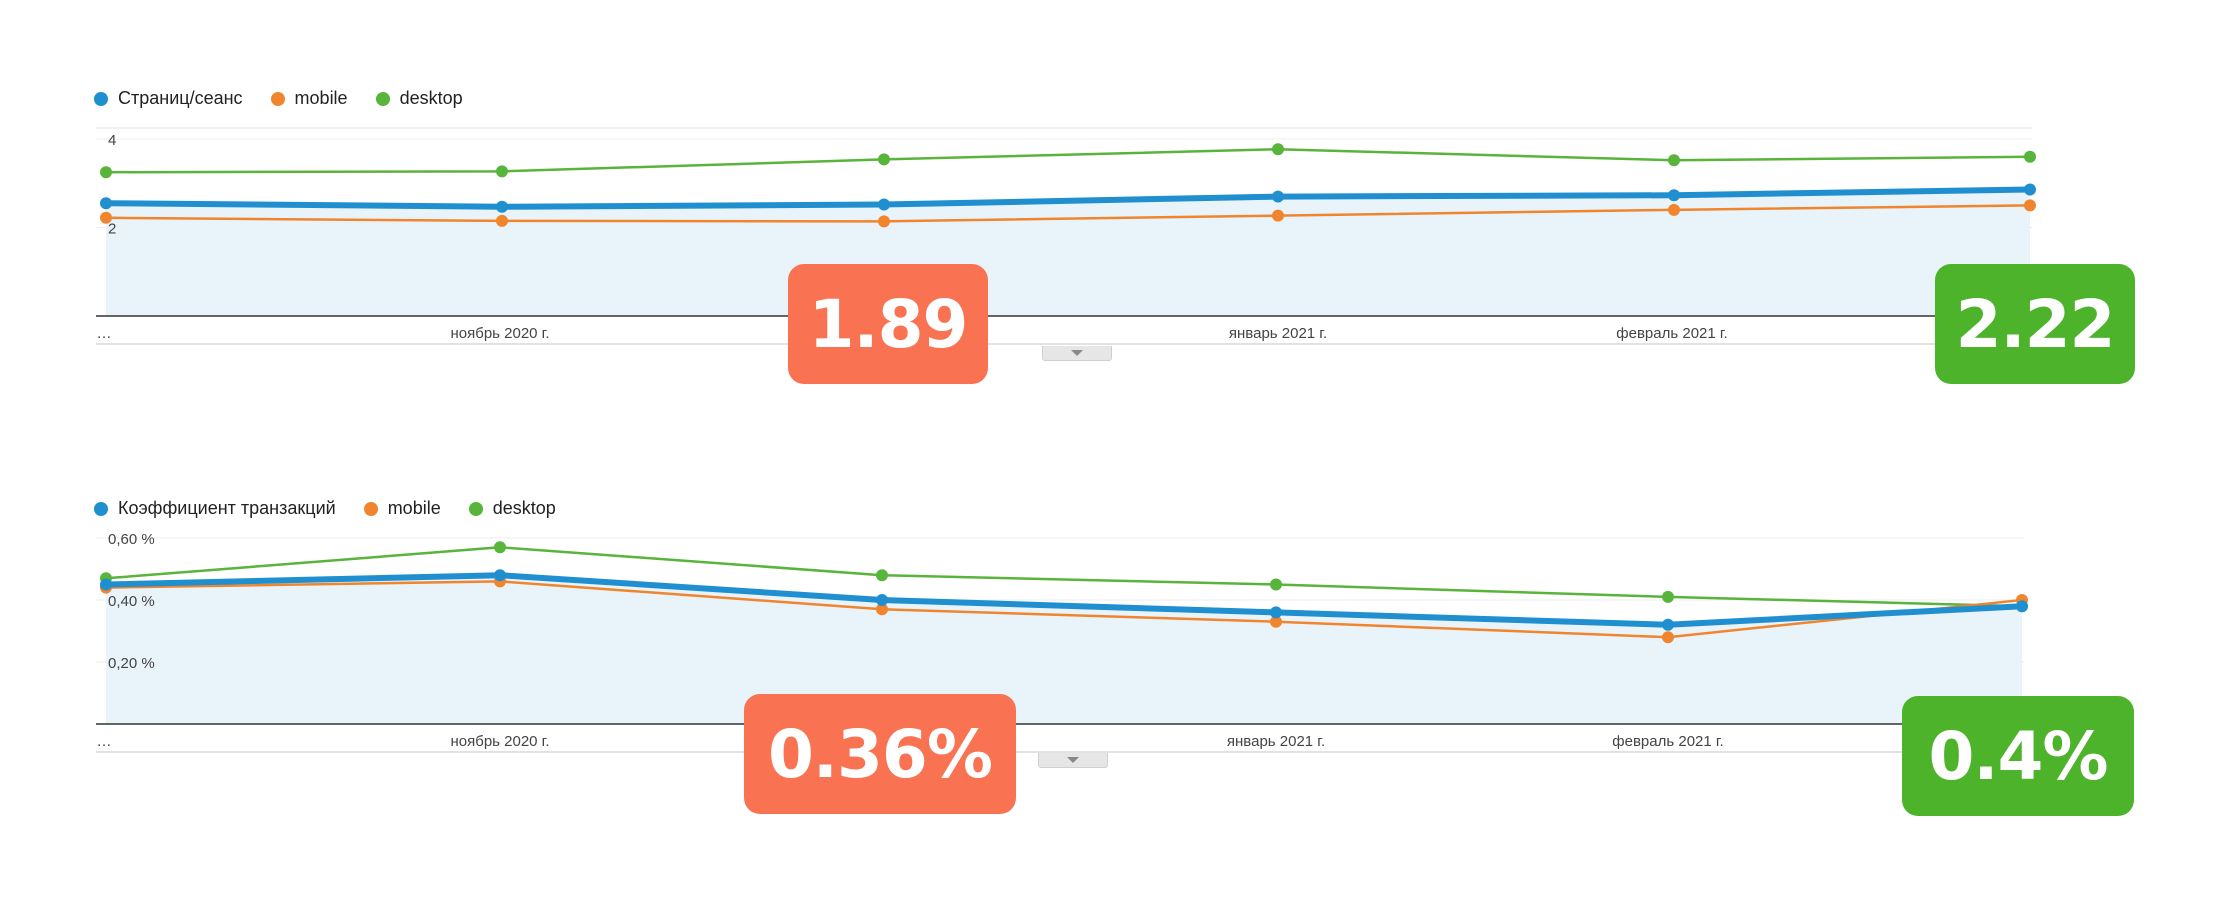 The image size is (2220, 920). Describe the element at coordinates (880, 754) in the screenshot. I see `value-badge-before: 0.36%` at that location.